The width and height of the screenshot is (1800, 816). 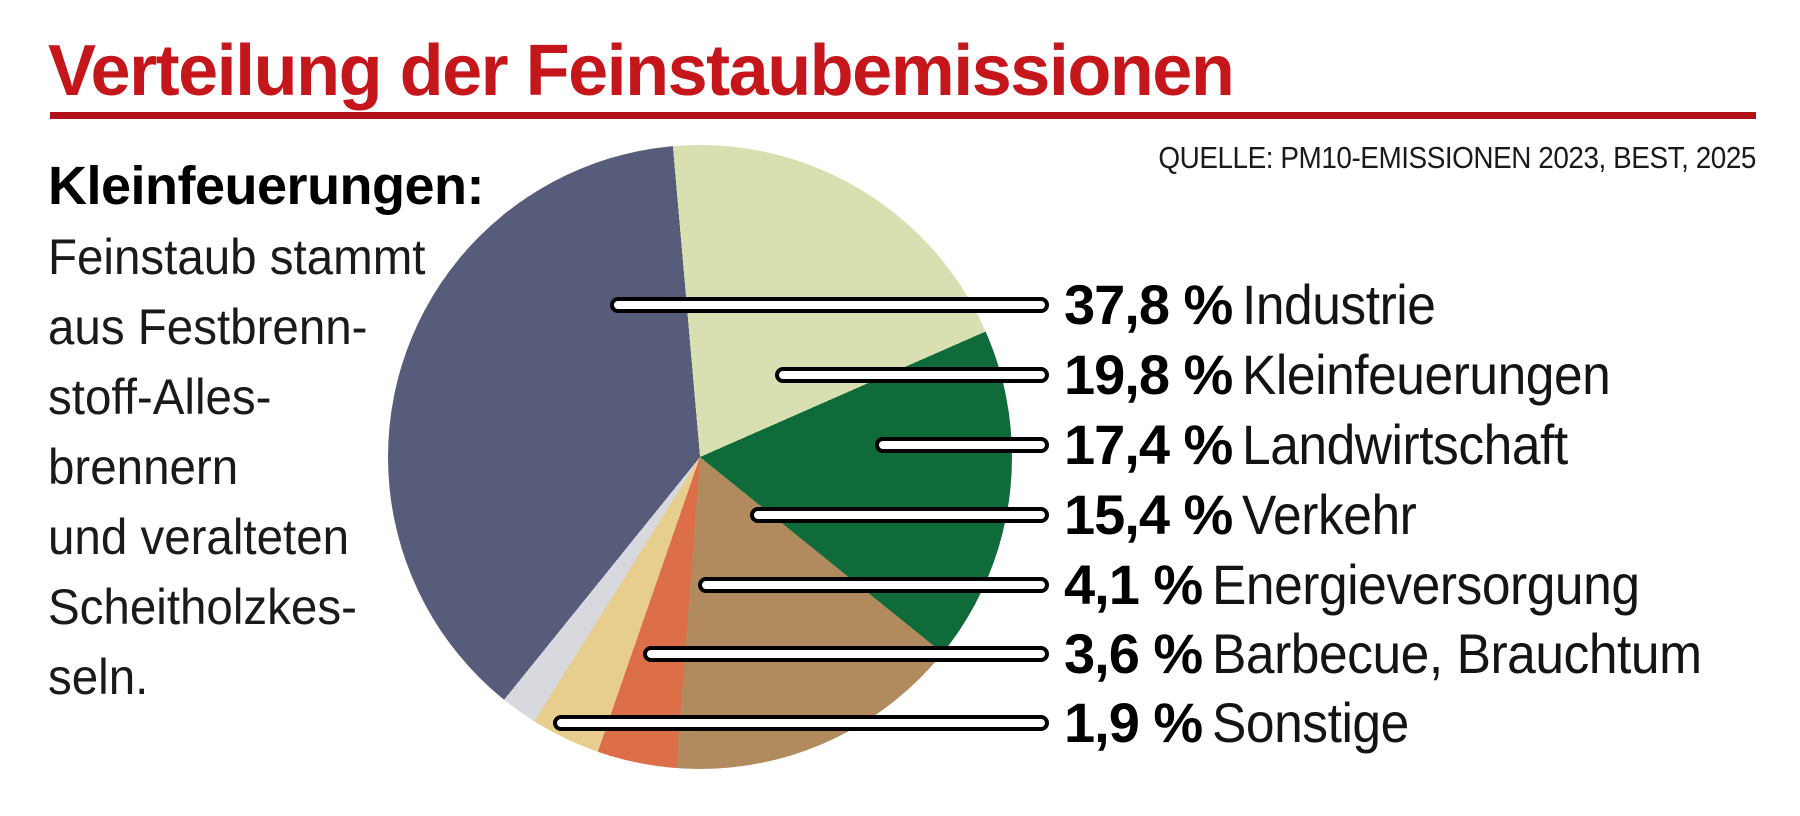 I want to click on slice-label-energieversorgung: 4,1 % Energieversorgung, so click(x=1370, y=585).